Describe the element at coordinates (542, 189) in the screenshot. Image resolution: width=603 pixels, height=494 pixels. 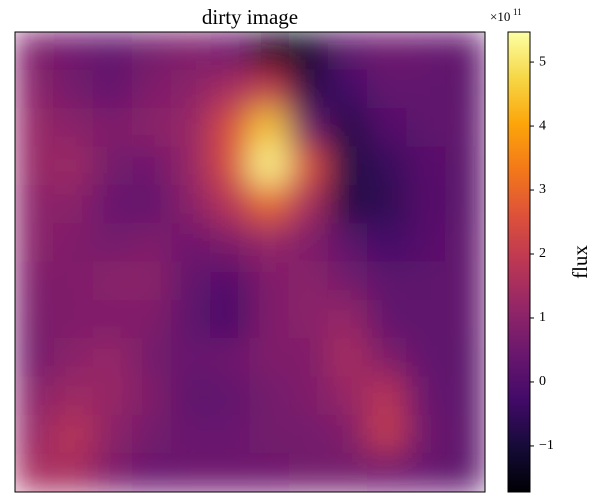
I see `colorbar-tick-label: 3` at that location.